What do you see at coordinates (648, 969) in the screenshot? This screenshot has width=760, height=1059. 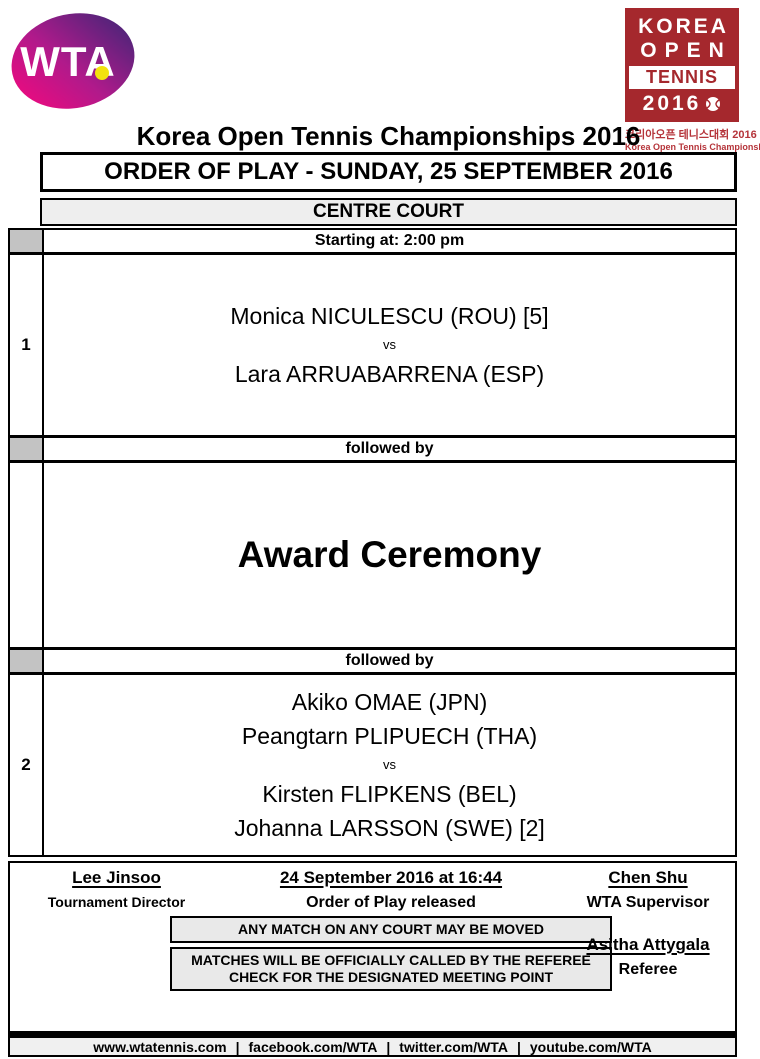 I see `referee-role: Referee` at bounding box center [648, 969].